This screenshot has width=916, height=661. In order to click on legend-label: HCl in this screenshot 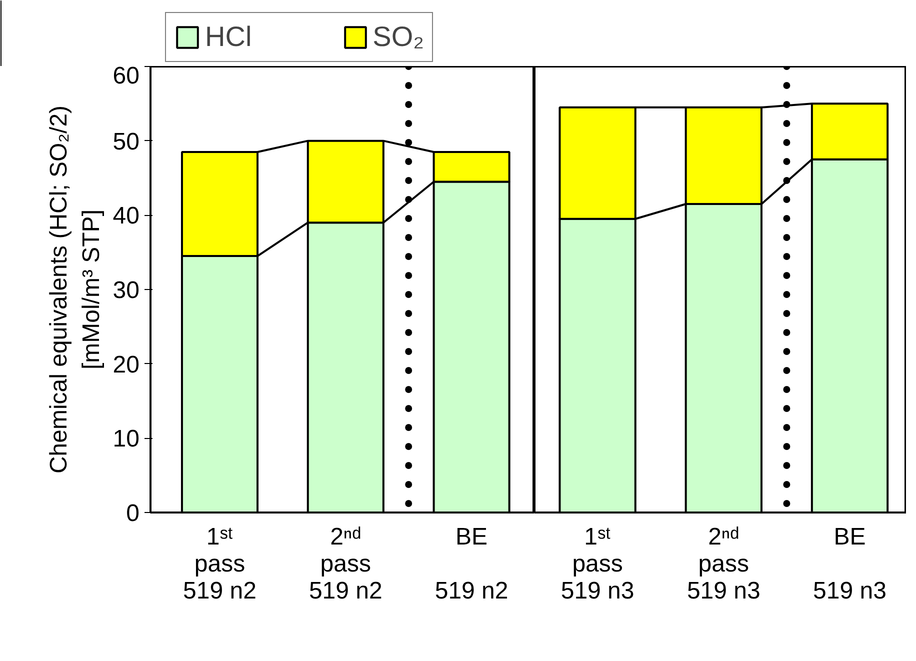, I will do `click(228, 37)`.